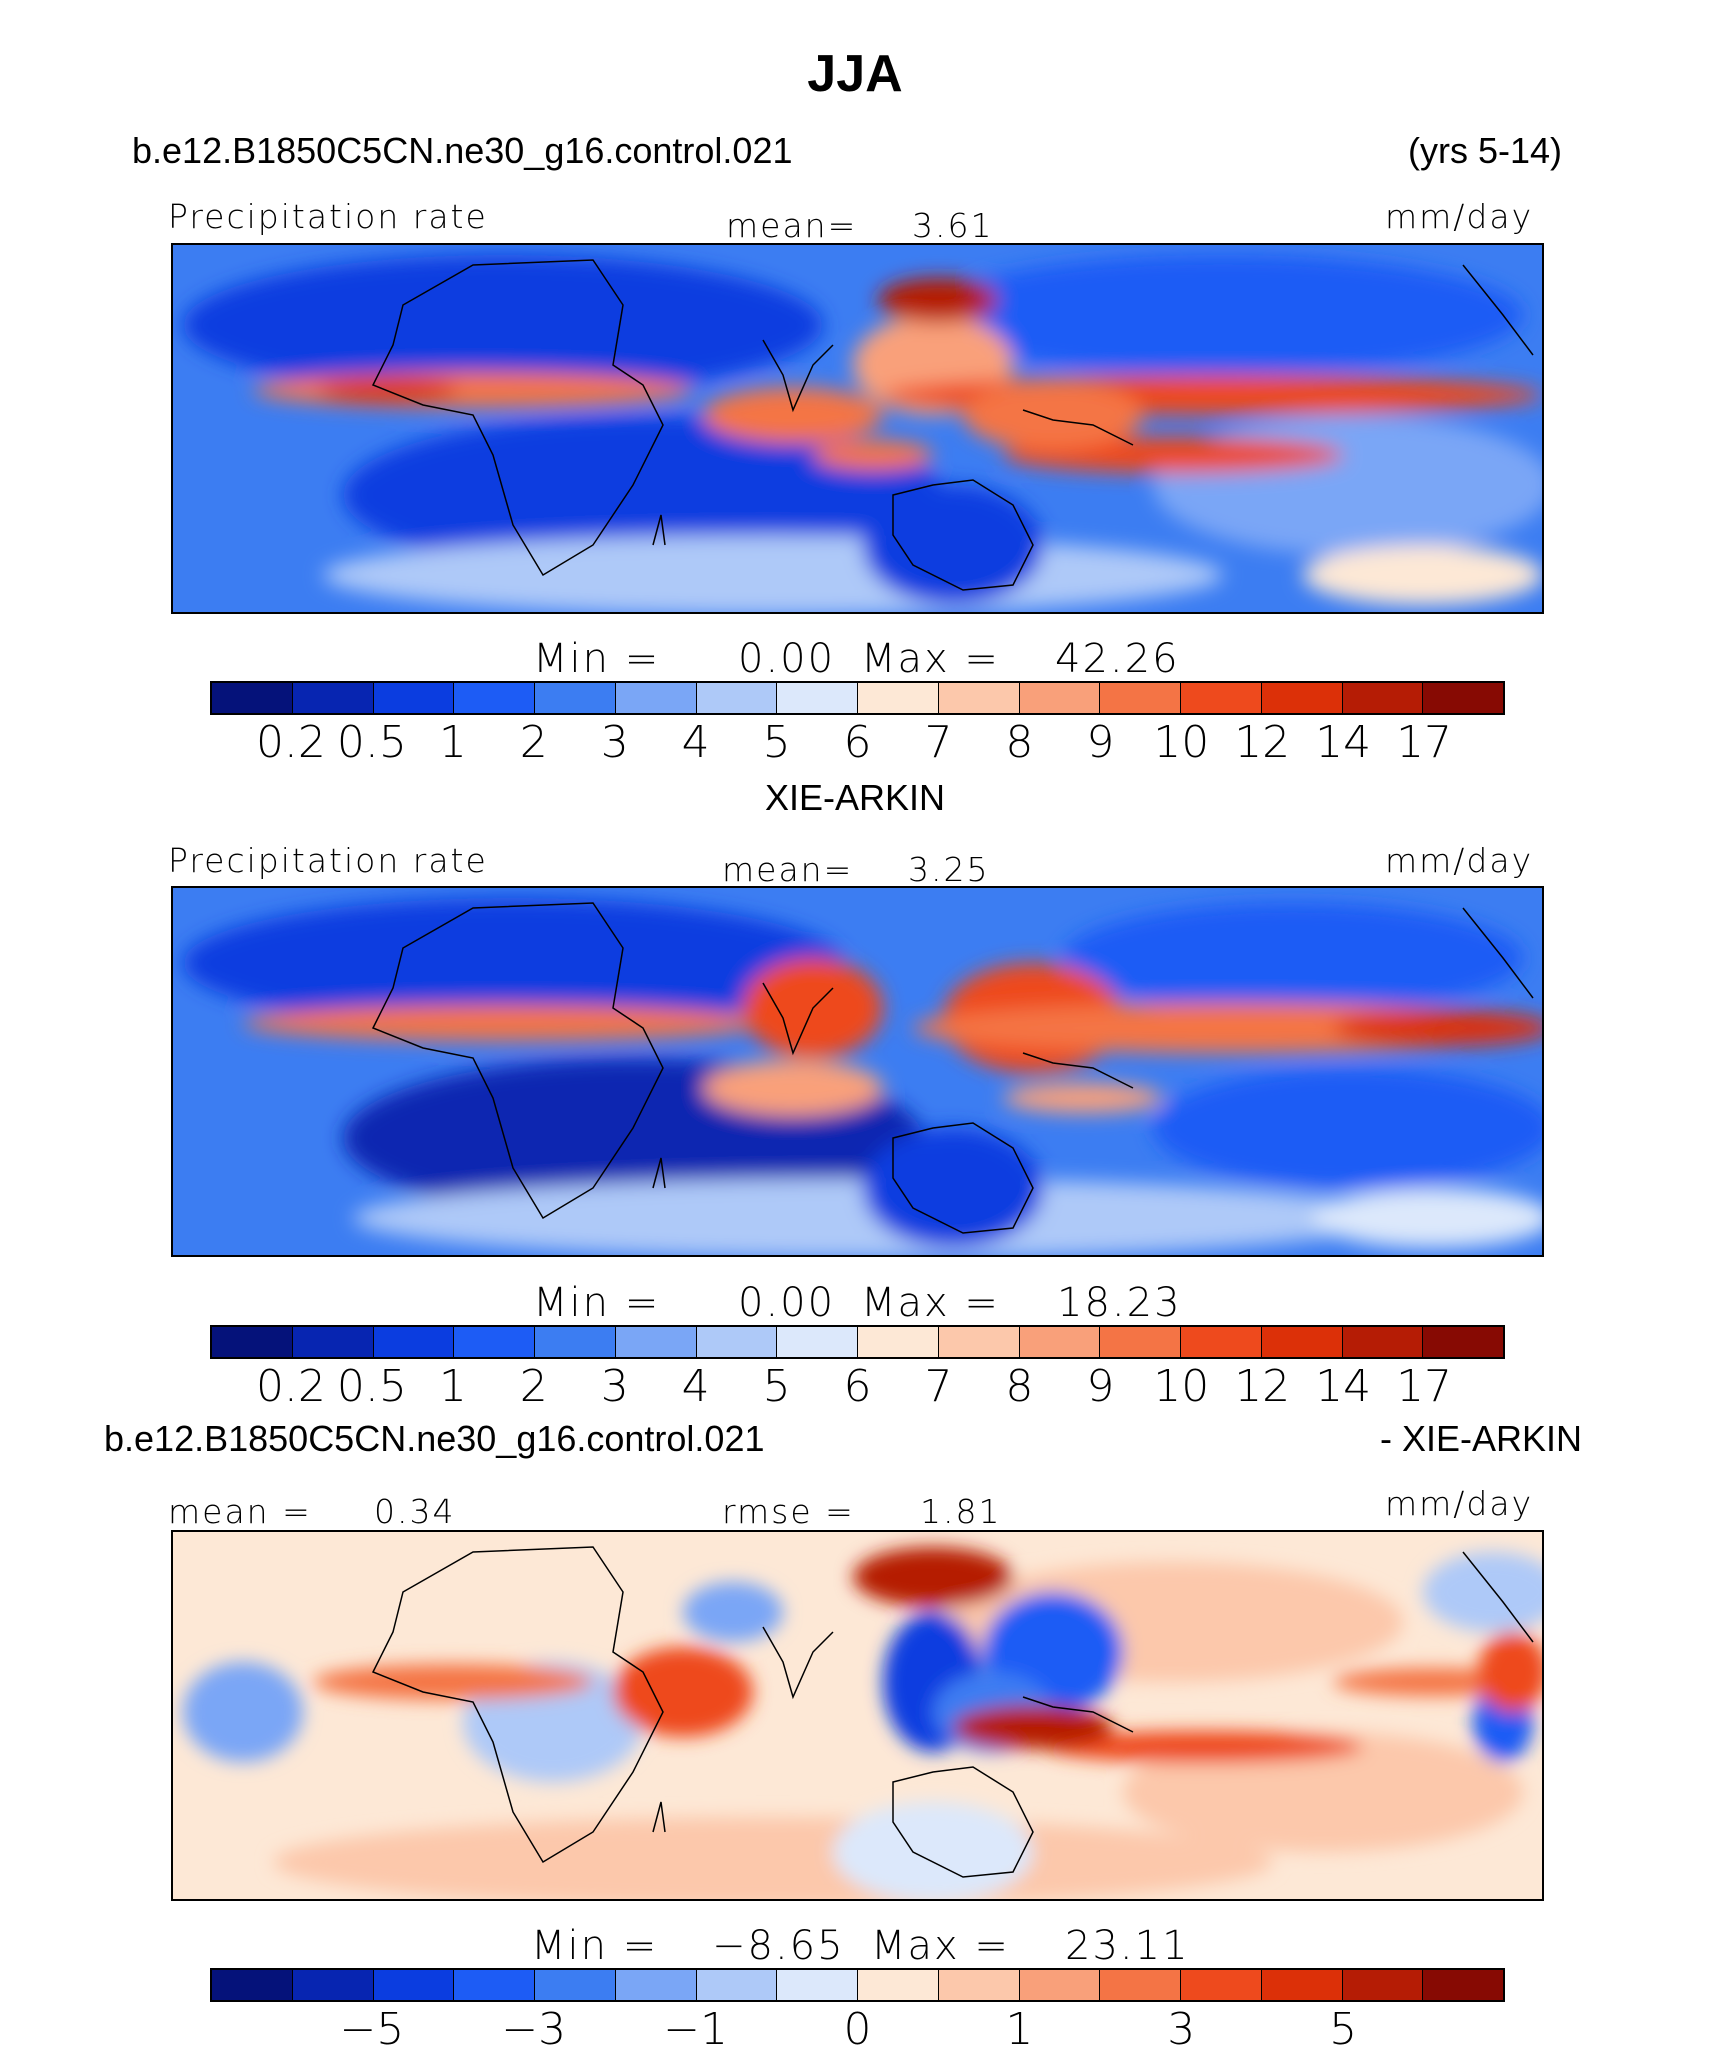  Describe the element at coordinates (1100, 1386) in the screenshot. I see `panel2-tick-label: 9` at that location.